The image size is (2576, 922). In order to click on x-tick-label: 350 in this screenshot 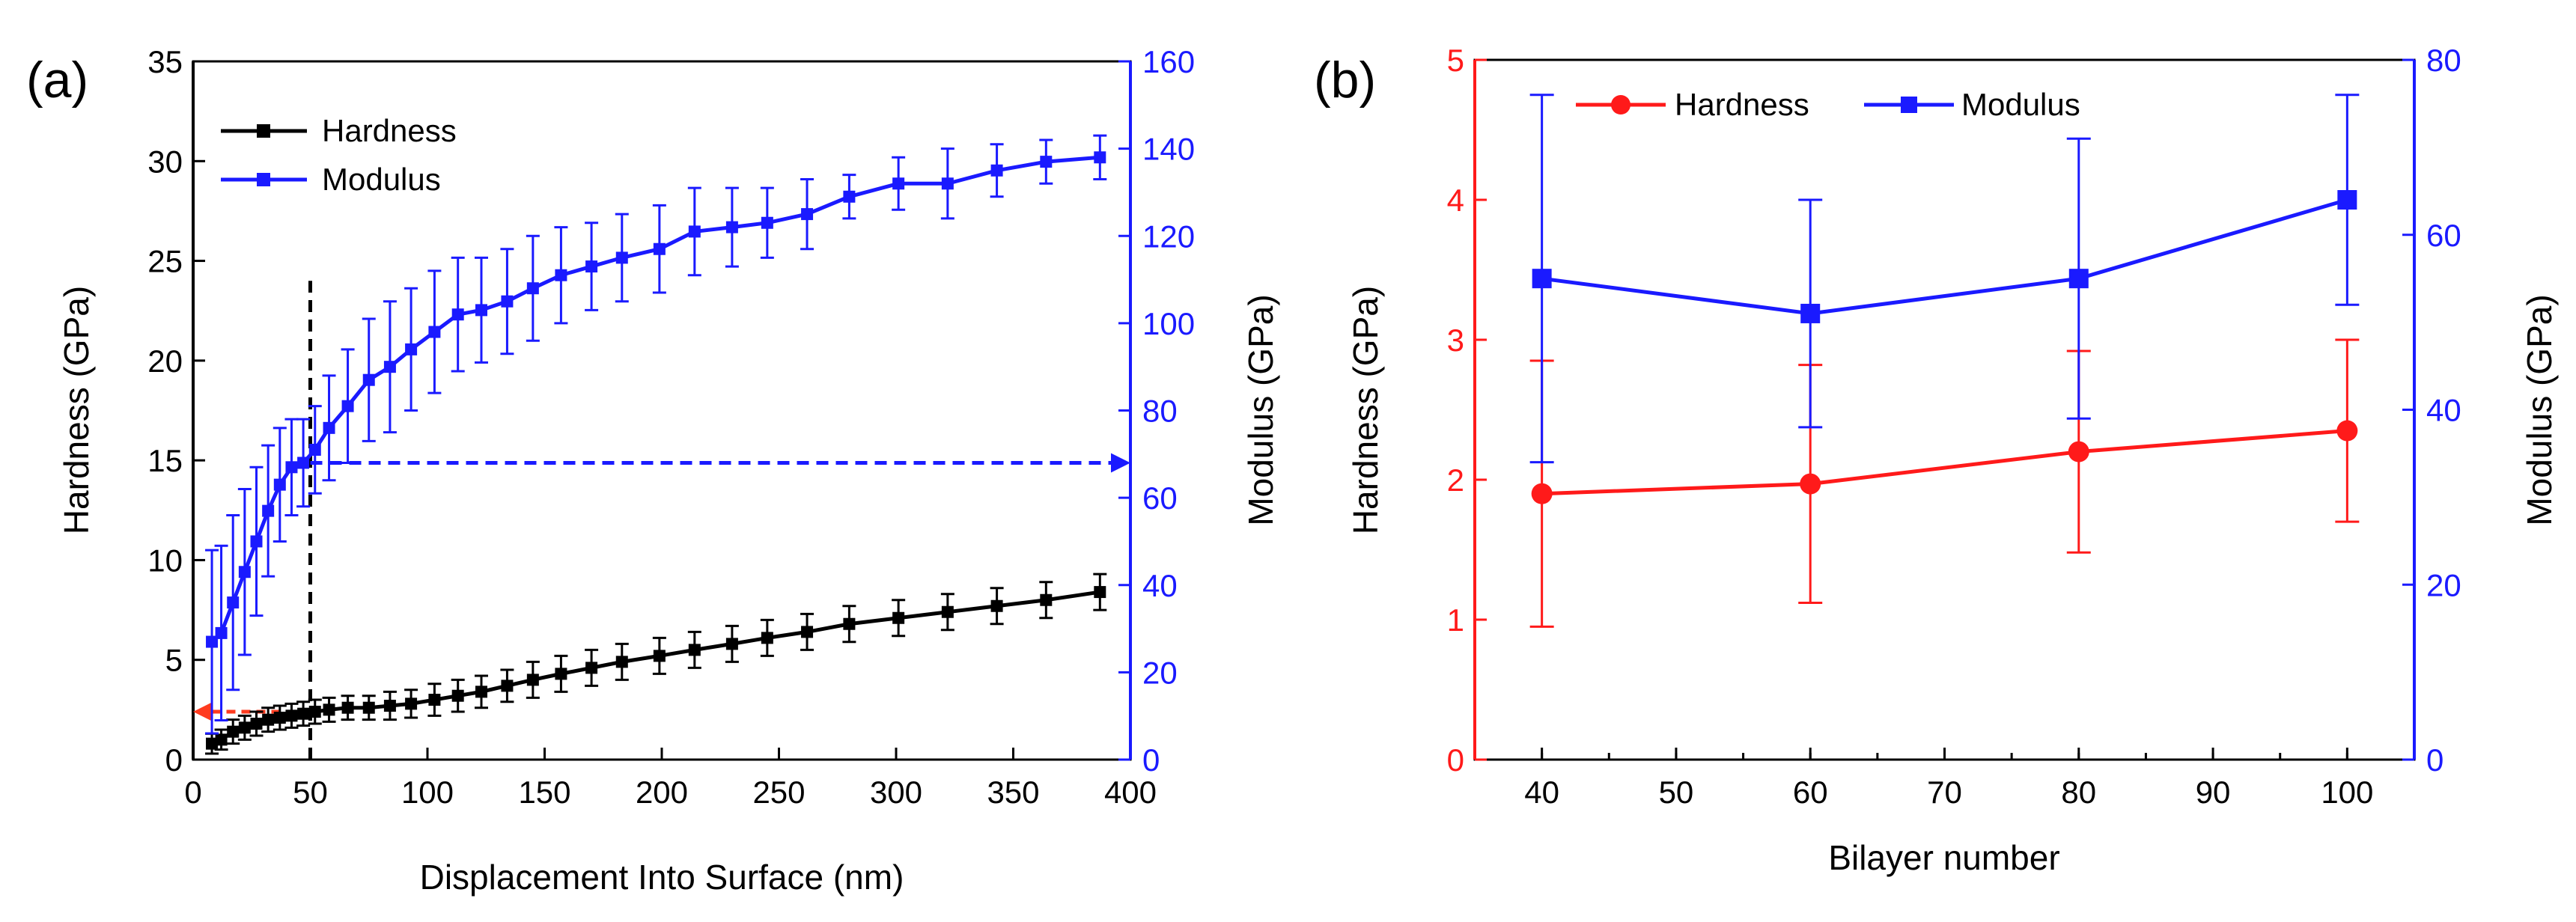, I will do `click(1013, 792)`.